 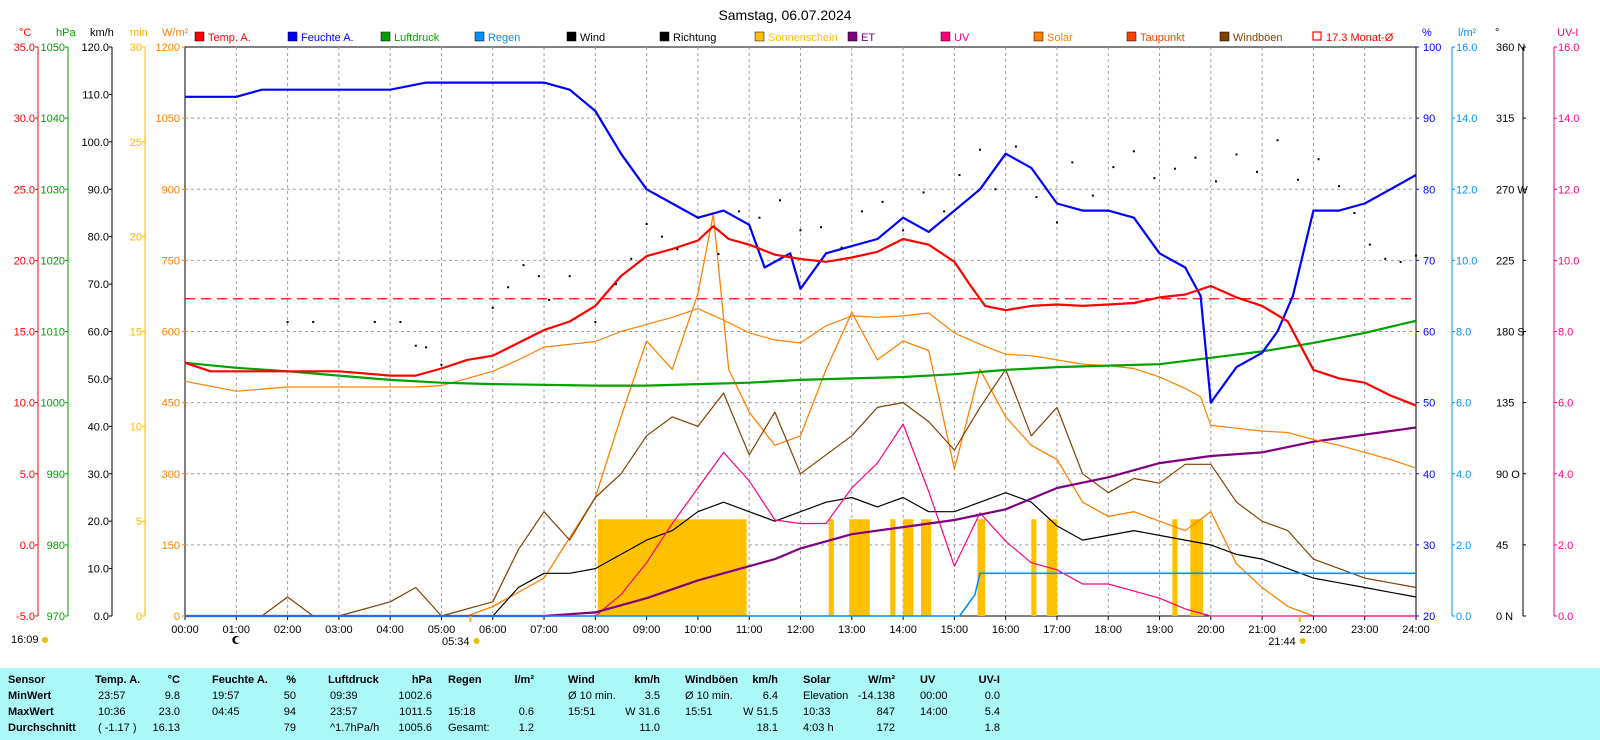 What do you see at coordinates (56, 475) in the screenshot?
I see `axis-tick-label: 990` at bounding box center [56, 475].